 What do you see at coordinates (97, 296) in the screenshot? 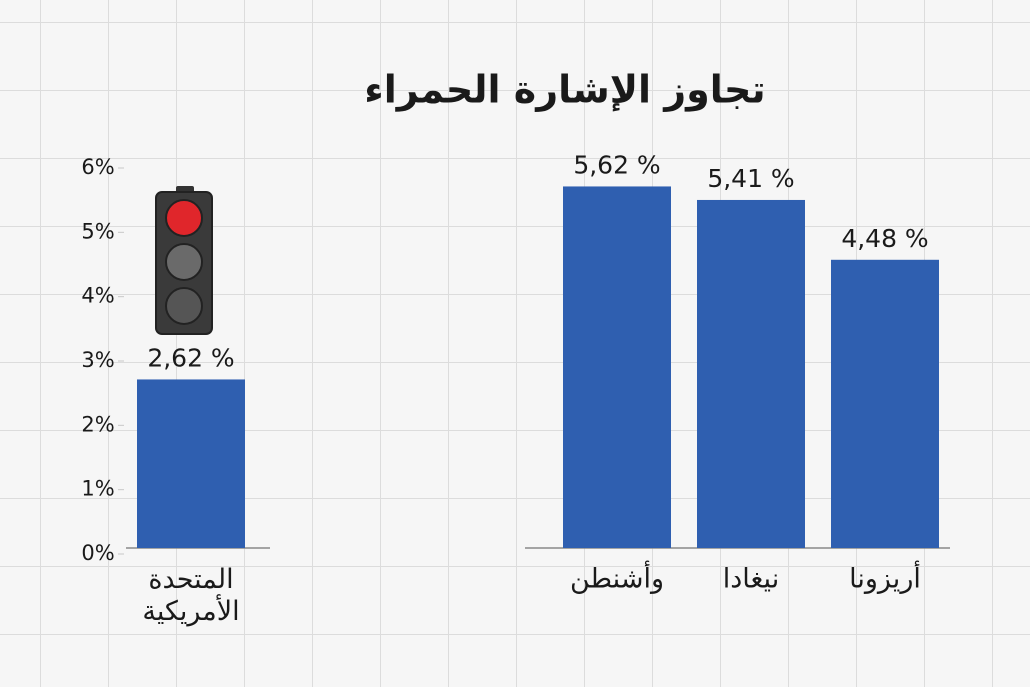
I see `y-tick-label: 4%` at bounding box center [97, 296].